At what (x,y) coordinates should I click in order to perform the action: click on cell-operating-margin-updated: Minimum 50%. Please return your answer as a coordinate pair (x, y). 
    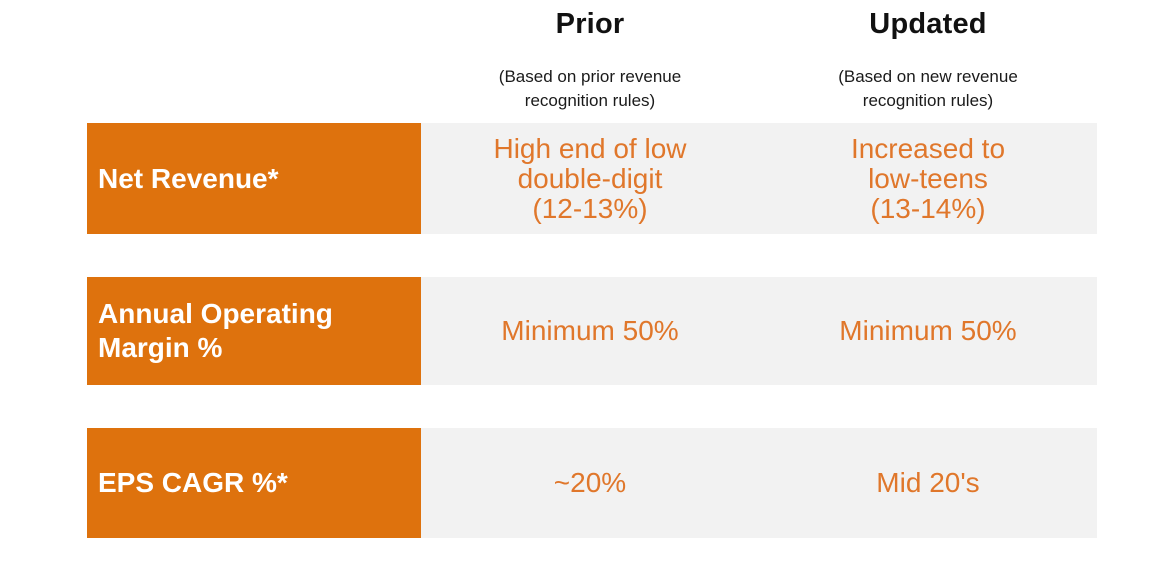
    Looking at the image, I should click on (928, 330).